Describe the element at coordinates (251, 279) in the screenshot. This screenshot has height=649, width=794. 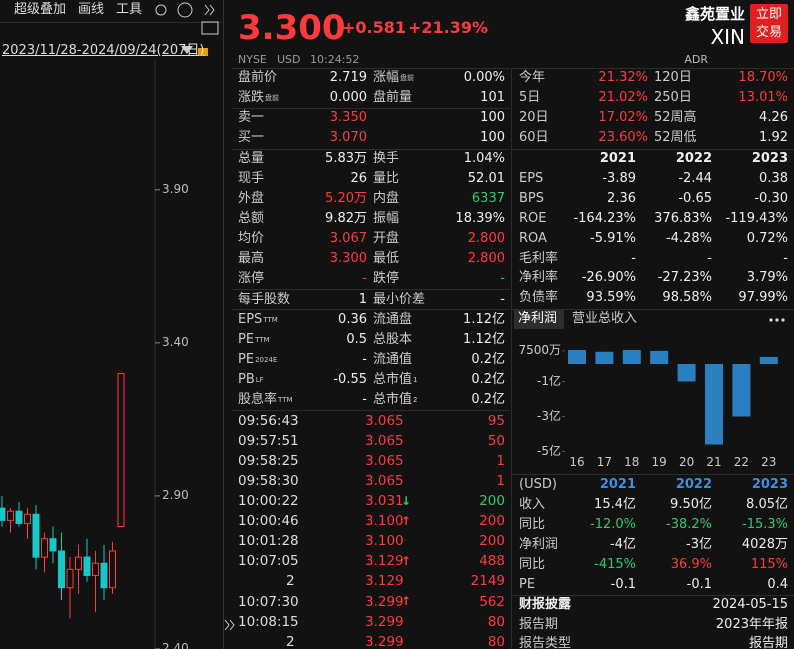
I see `quote-label: 涨停` at that location.